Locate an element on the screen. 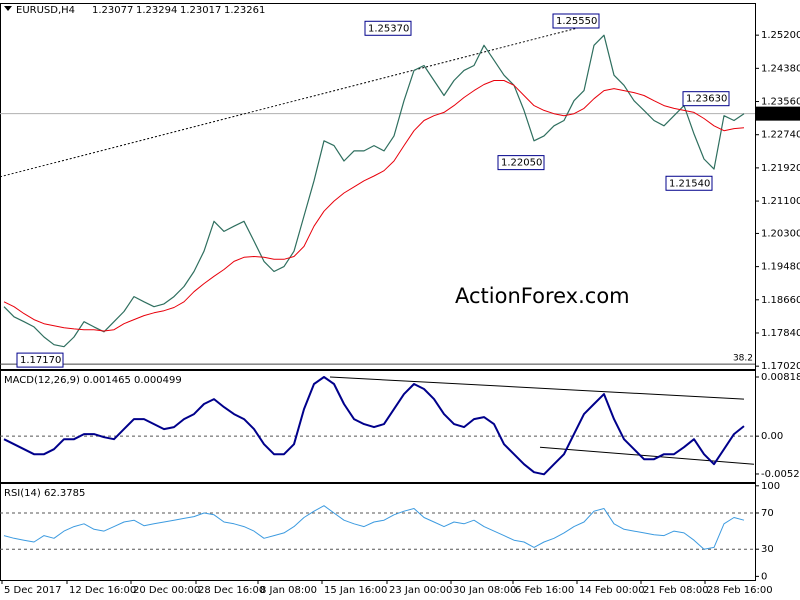 This screenshot has height=600, width=800. panel-title: MACD(12,26,9) 0.001465 0.000499 is located at coordinates (93, 380).